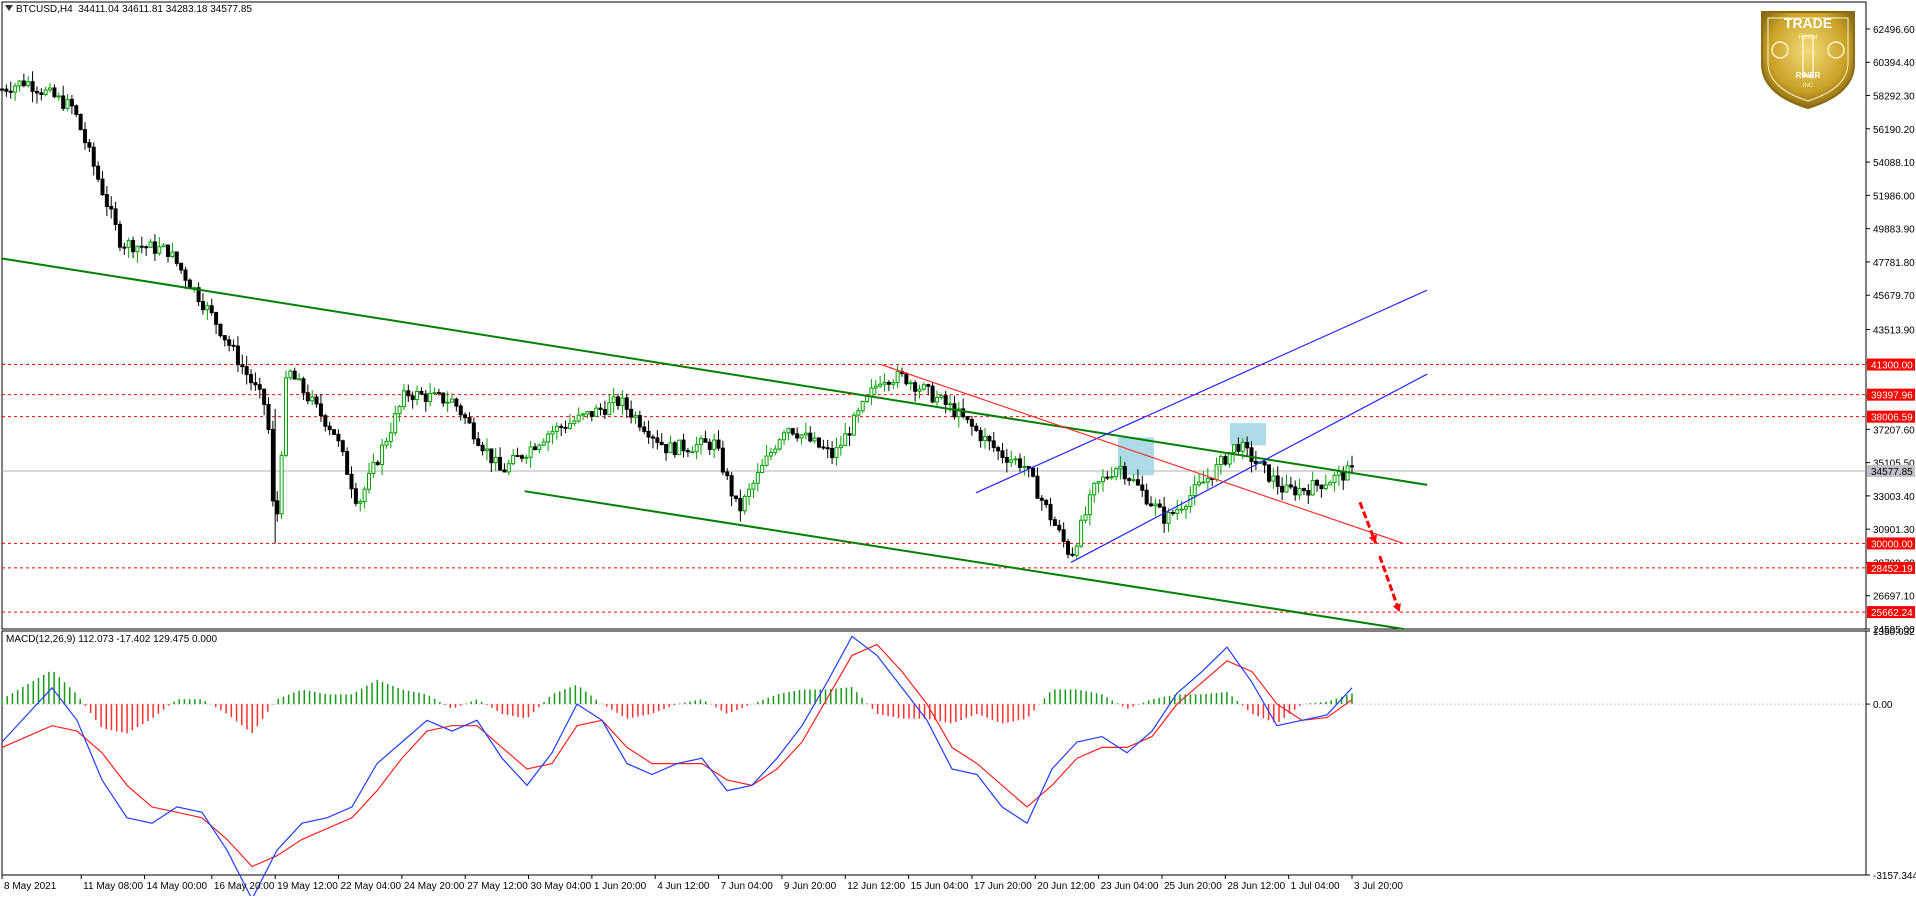  I want to click on macd-axis-label: -3157.344, so click(1894, 876).